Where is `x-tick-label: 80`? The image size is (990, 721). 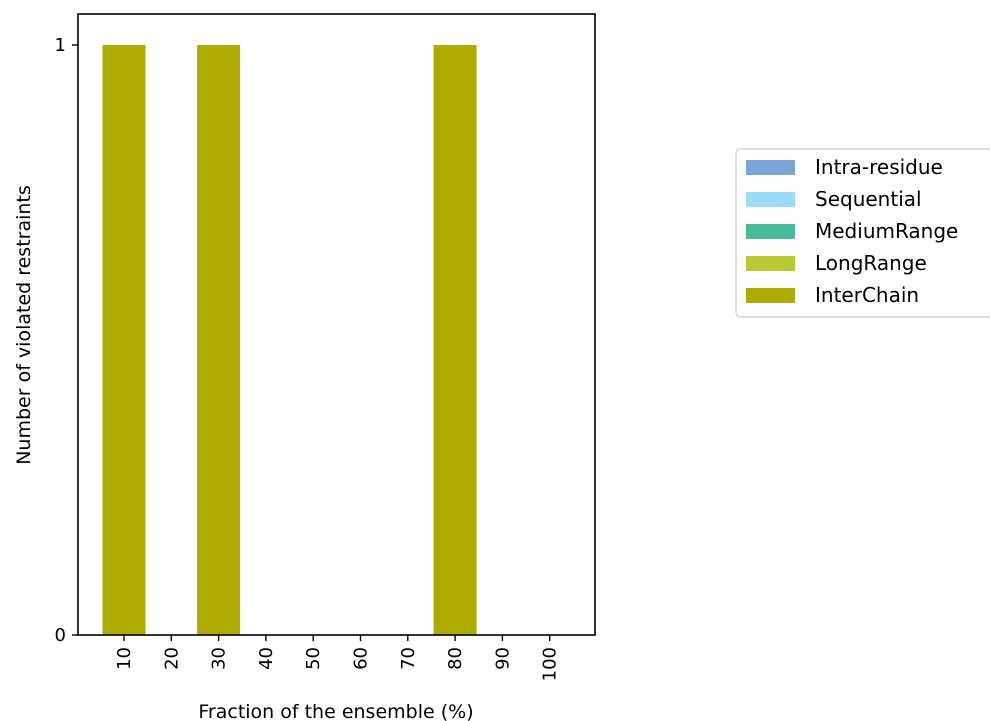 x-tick-label: 80 is located at coordinates (455, 658).